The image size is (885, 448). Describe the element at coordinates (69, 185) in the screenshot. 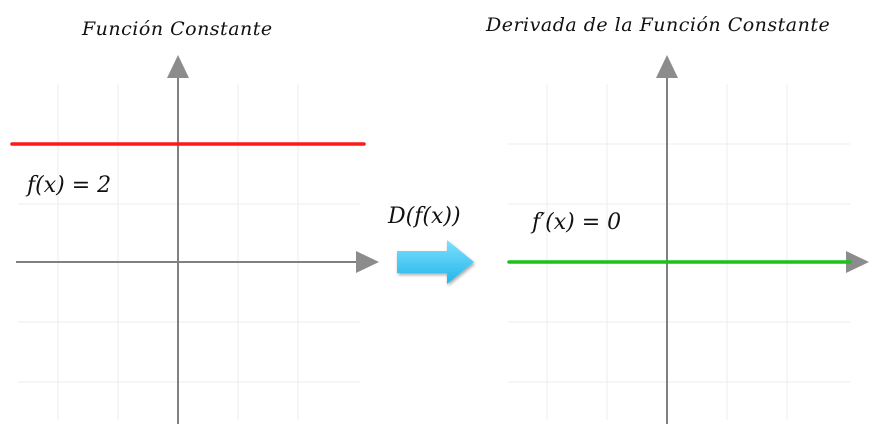

I see `function-label: f(x) = 2` at that location.